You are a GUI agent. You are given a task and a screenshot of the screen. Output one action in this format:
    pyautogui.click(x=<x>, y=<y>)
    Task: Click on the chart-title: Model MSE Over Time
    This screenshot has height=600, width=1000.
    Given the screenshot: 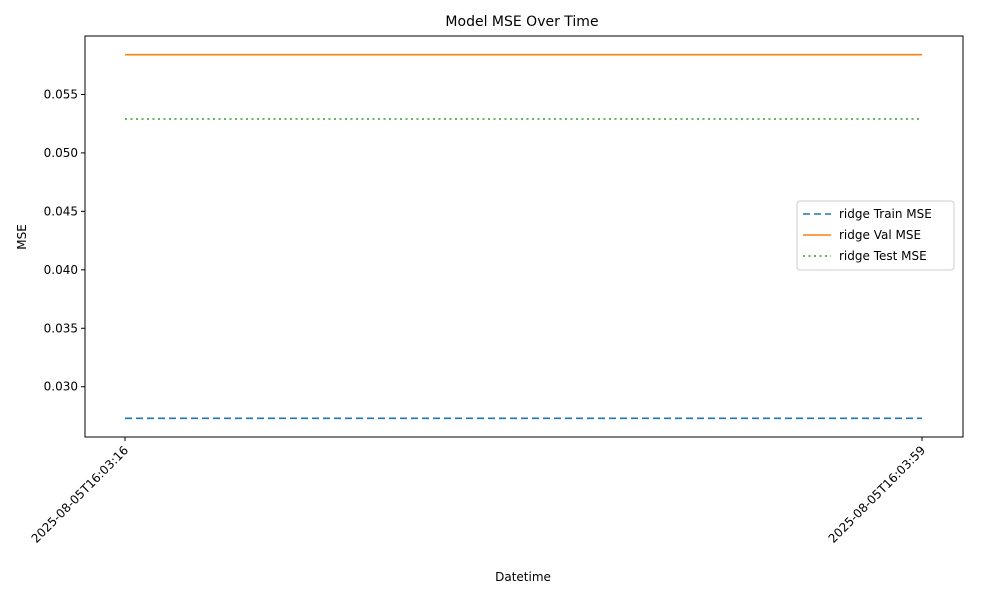 What is the action you would take?
    pyautogui.click(x=521, y=22)
    